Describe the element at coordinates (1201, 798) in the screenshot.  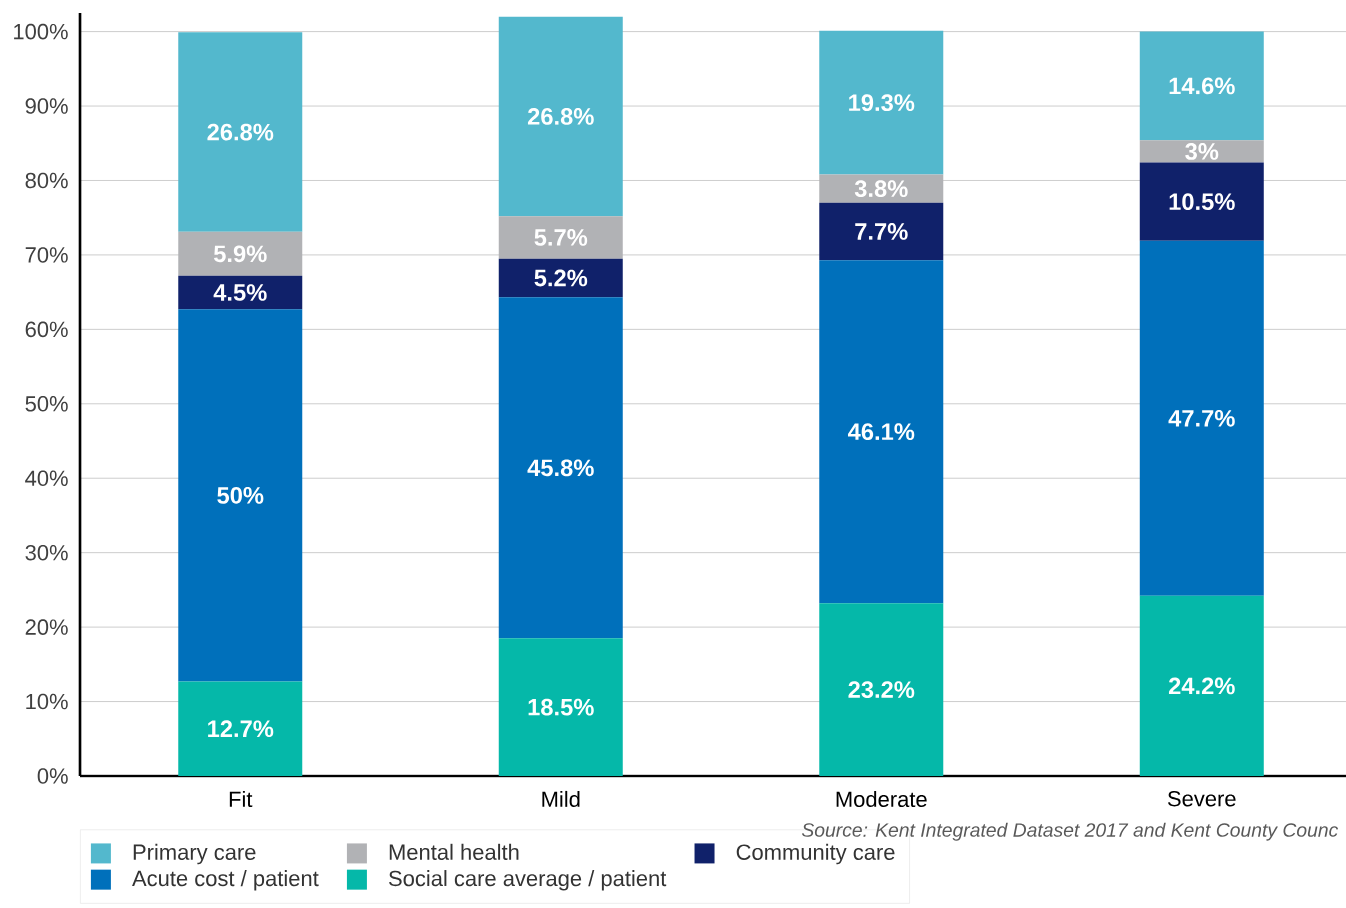
I see `x-tick-label: Severe` at that location.